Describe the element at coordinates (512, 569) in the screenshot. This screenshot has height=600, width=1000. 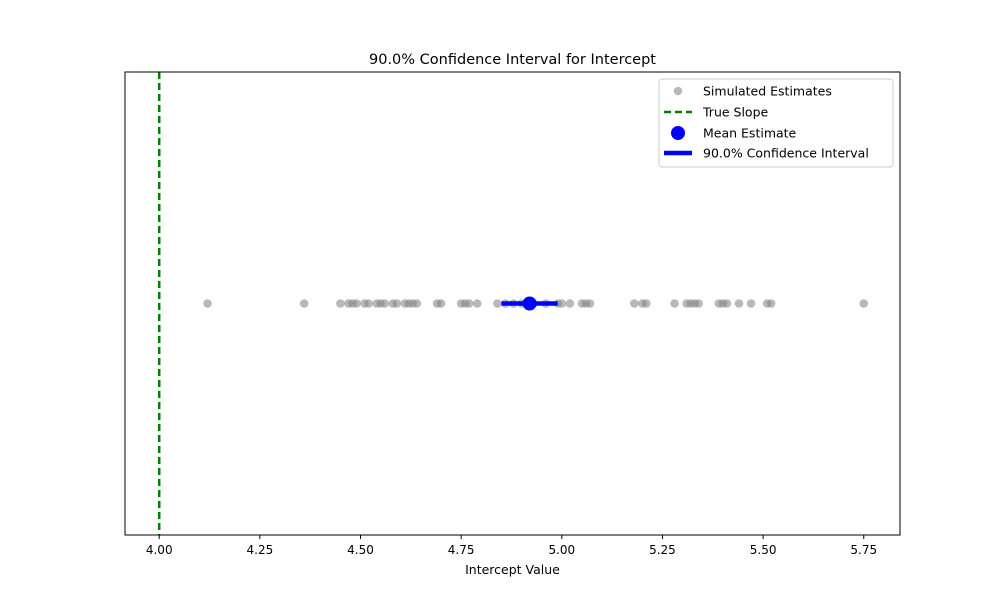
I see `x-axis-label: Intercept Value` at that location.